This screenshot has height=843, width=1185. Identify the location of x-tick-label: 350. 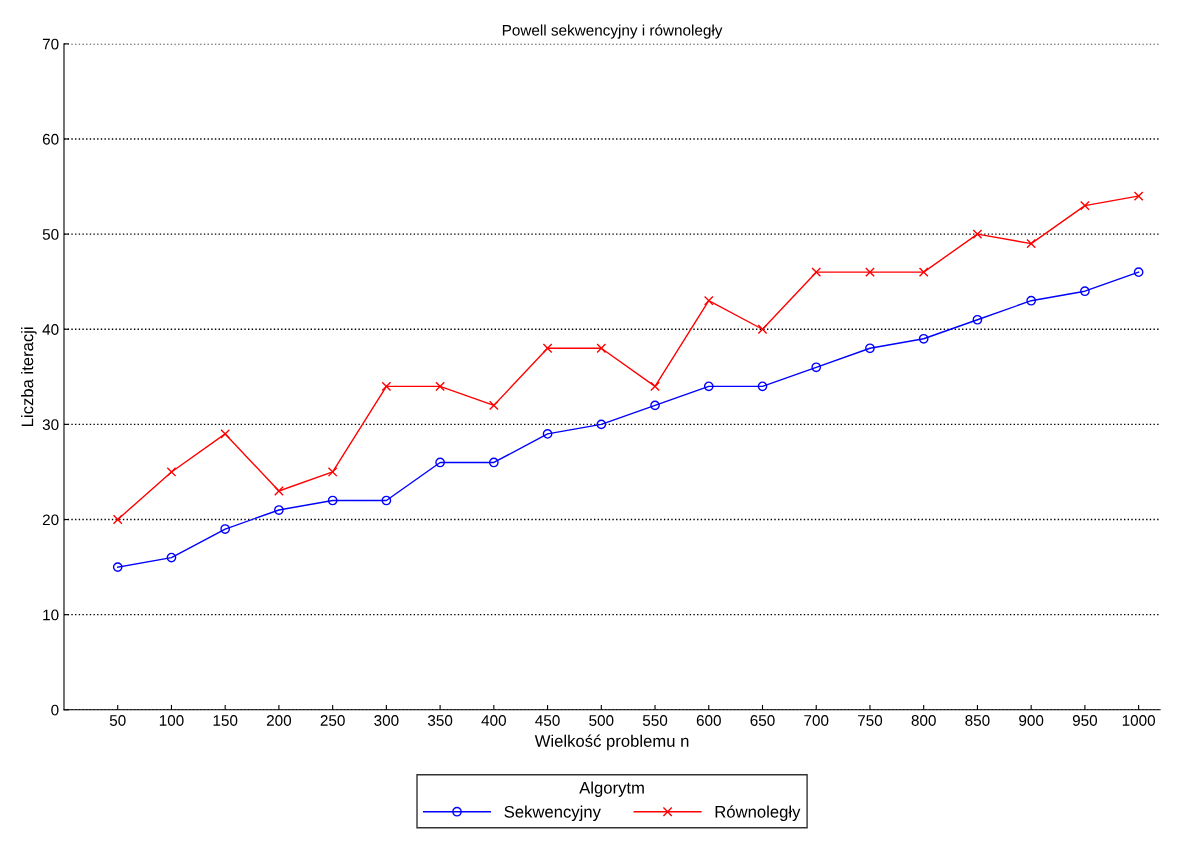
(440, 720).